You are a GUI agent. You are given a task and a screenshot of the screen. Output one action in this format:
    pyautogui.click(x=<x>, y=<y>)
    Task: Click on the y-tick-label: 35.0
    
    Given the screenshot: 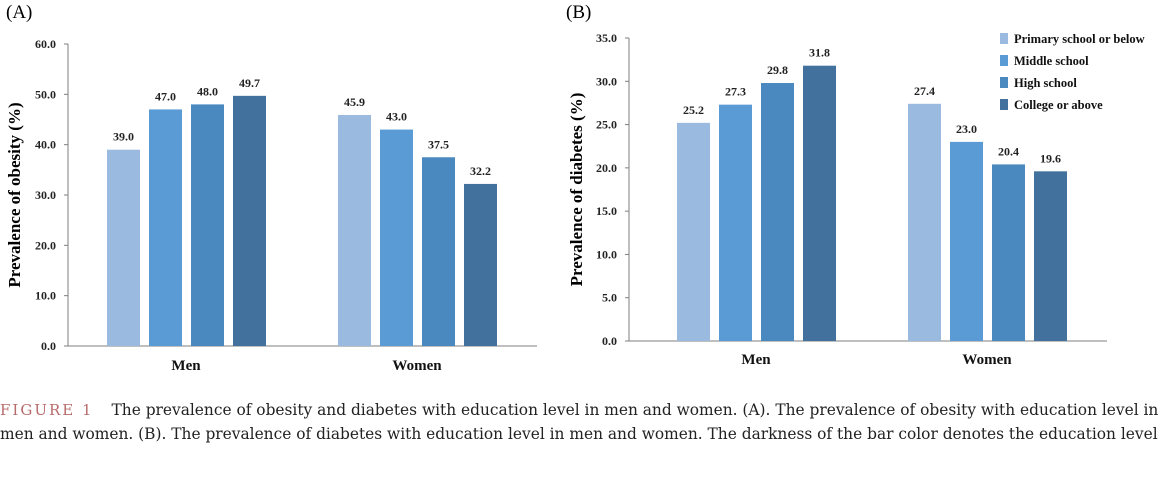 What is the action you would take?
    pyautogui.click(x=606, y=38)
    